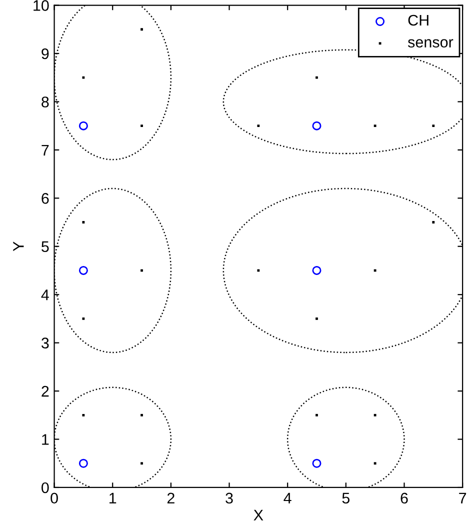 This screenshot has height=527, width=472. Describe the element at coordinates (45, 246) in the screenshot. I see `y-tick-label: 5` at that location.